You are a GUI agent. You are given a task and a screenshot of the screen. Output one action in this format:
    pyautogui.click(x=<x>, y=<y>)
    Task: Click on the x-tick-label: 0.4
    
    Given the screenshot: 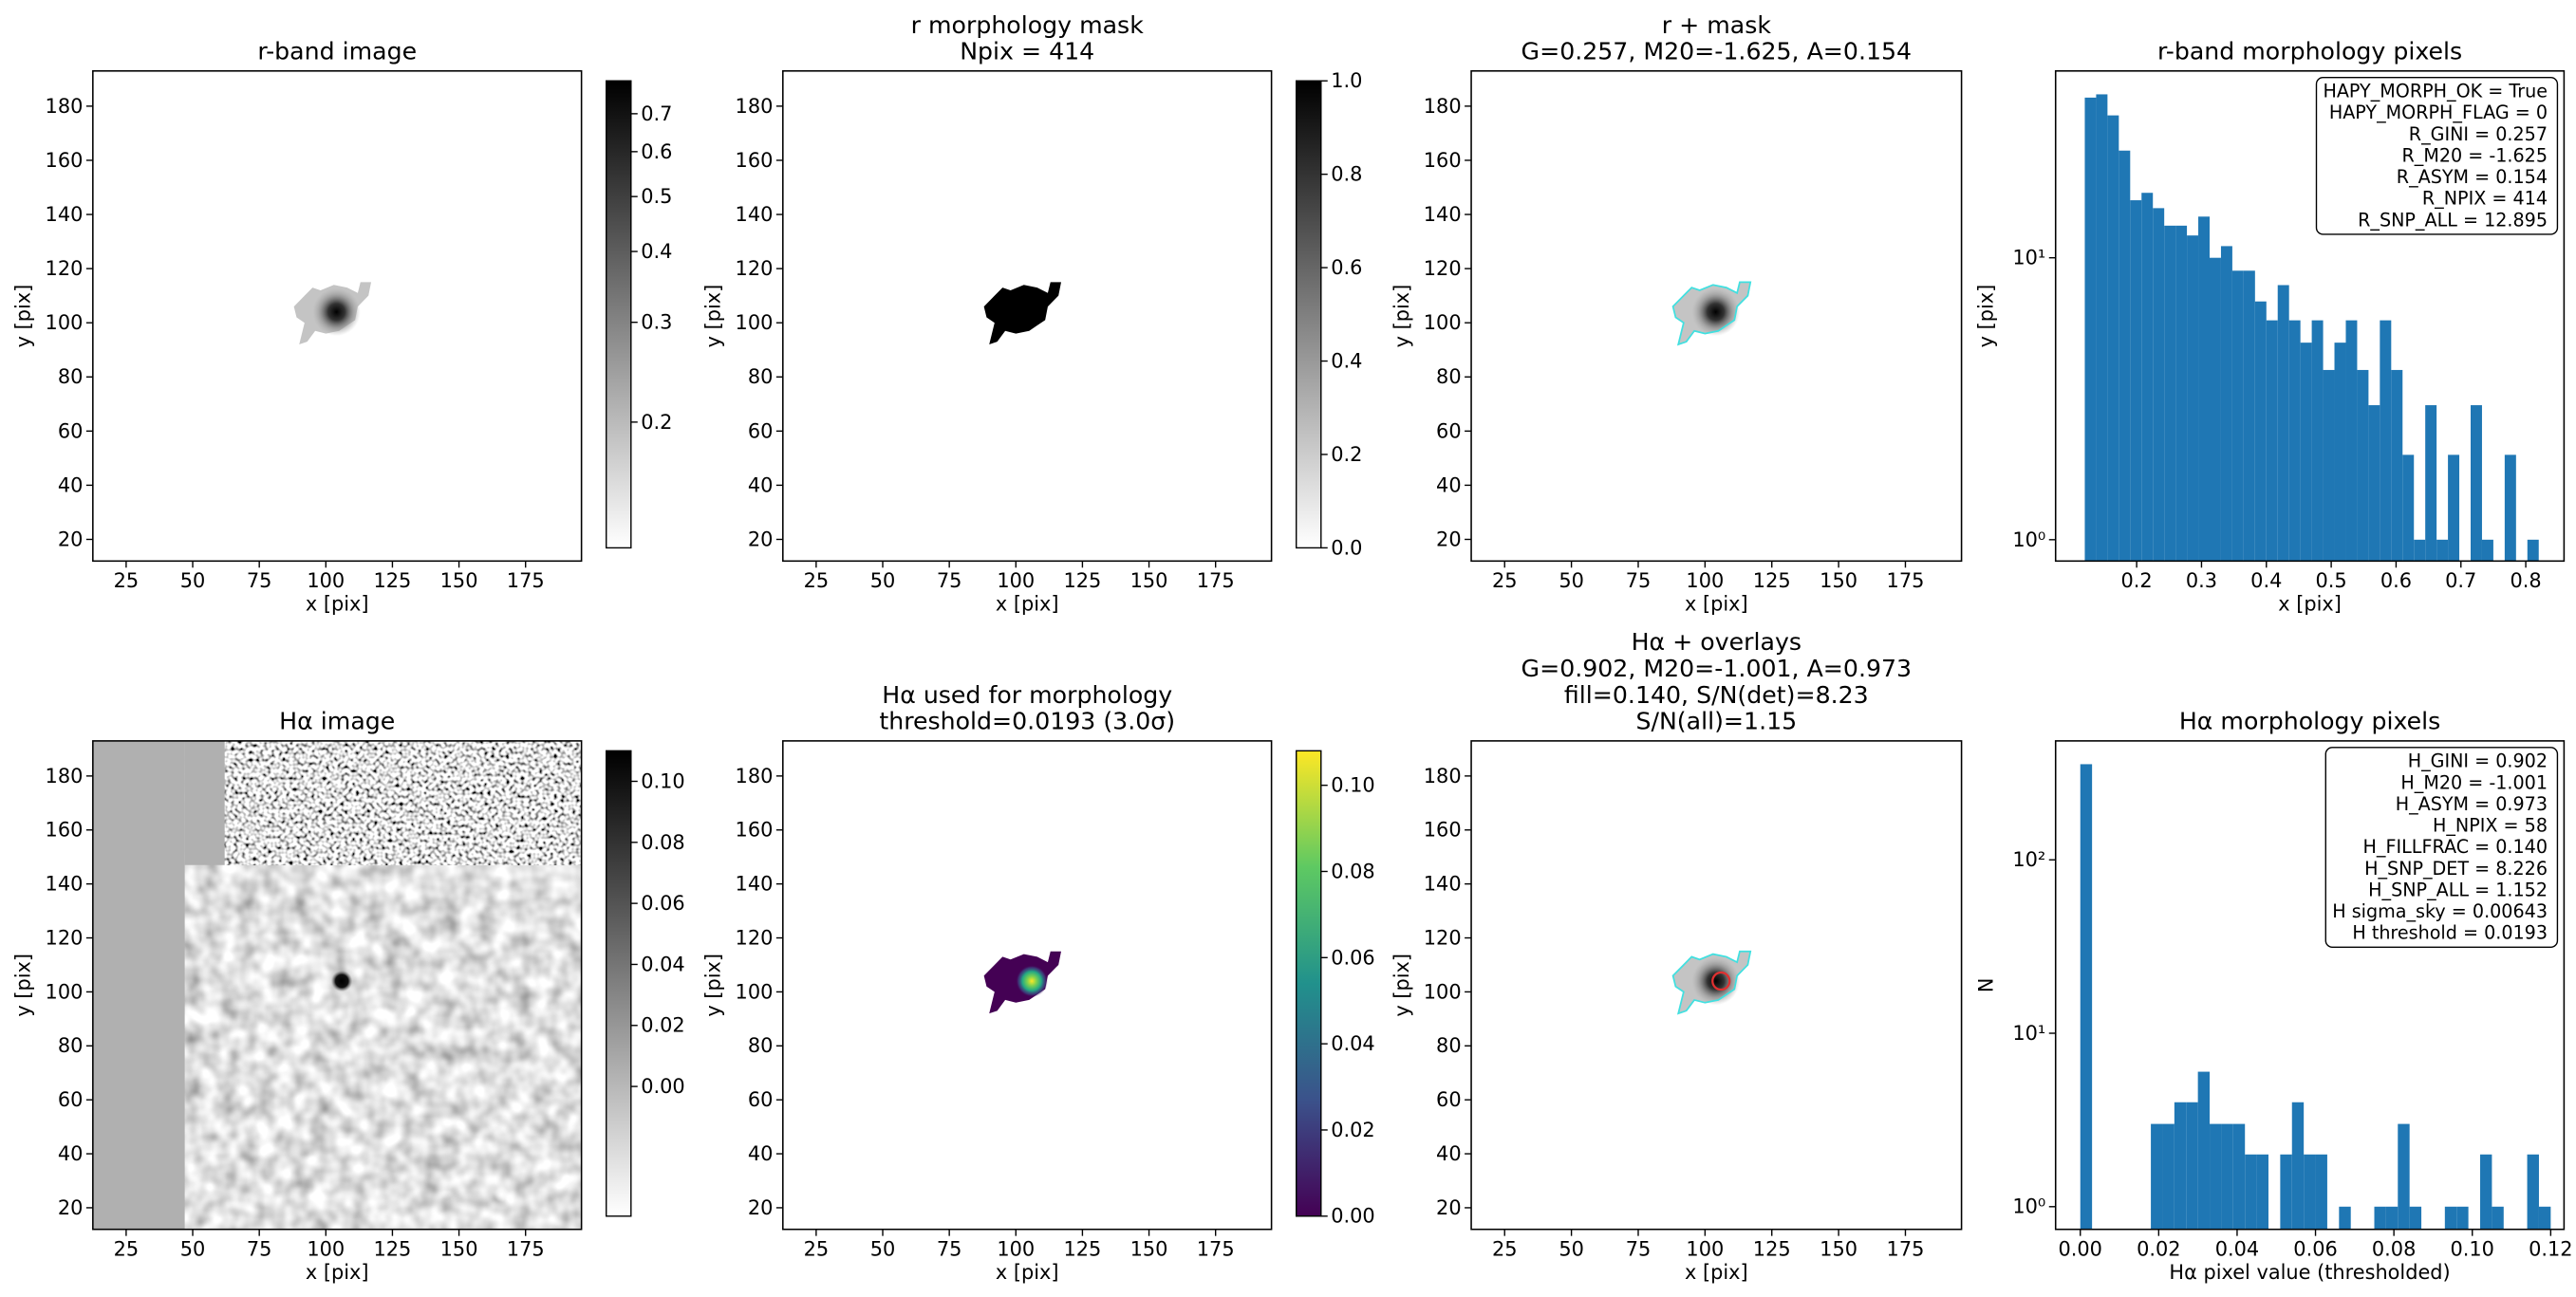 What is the action you would take?
    pyautogui.click(x=2266, y=580)
    